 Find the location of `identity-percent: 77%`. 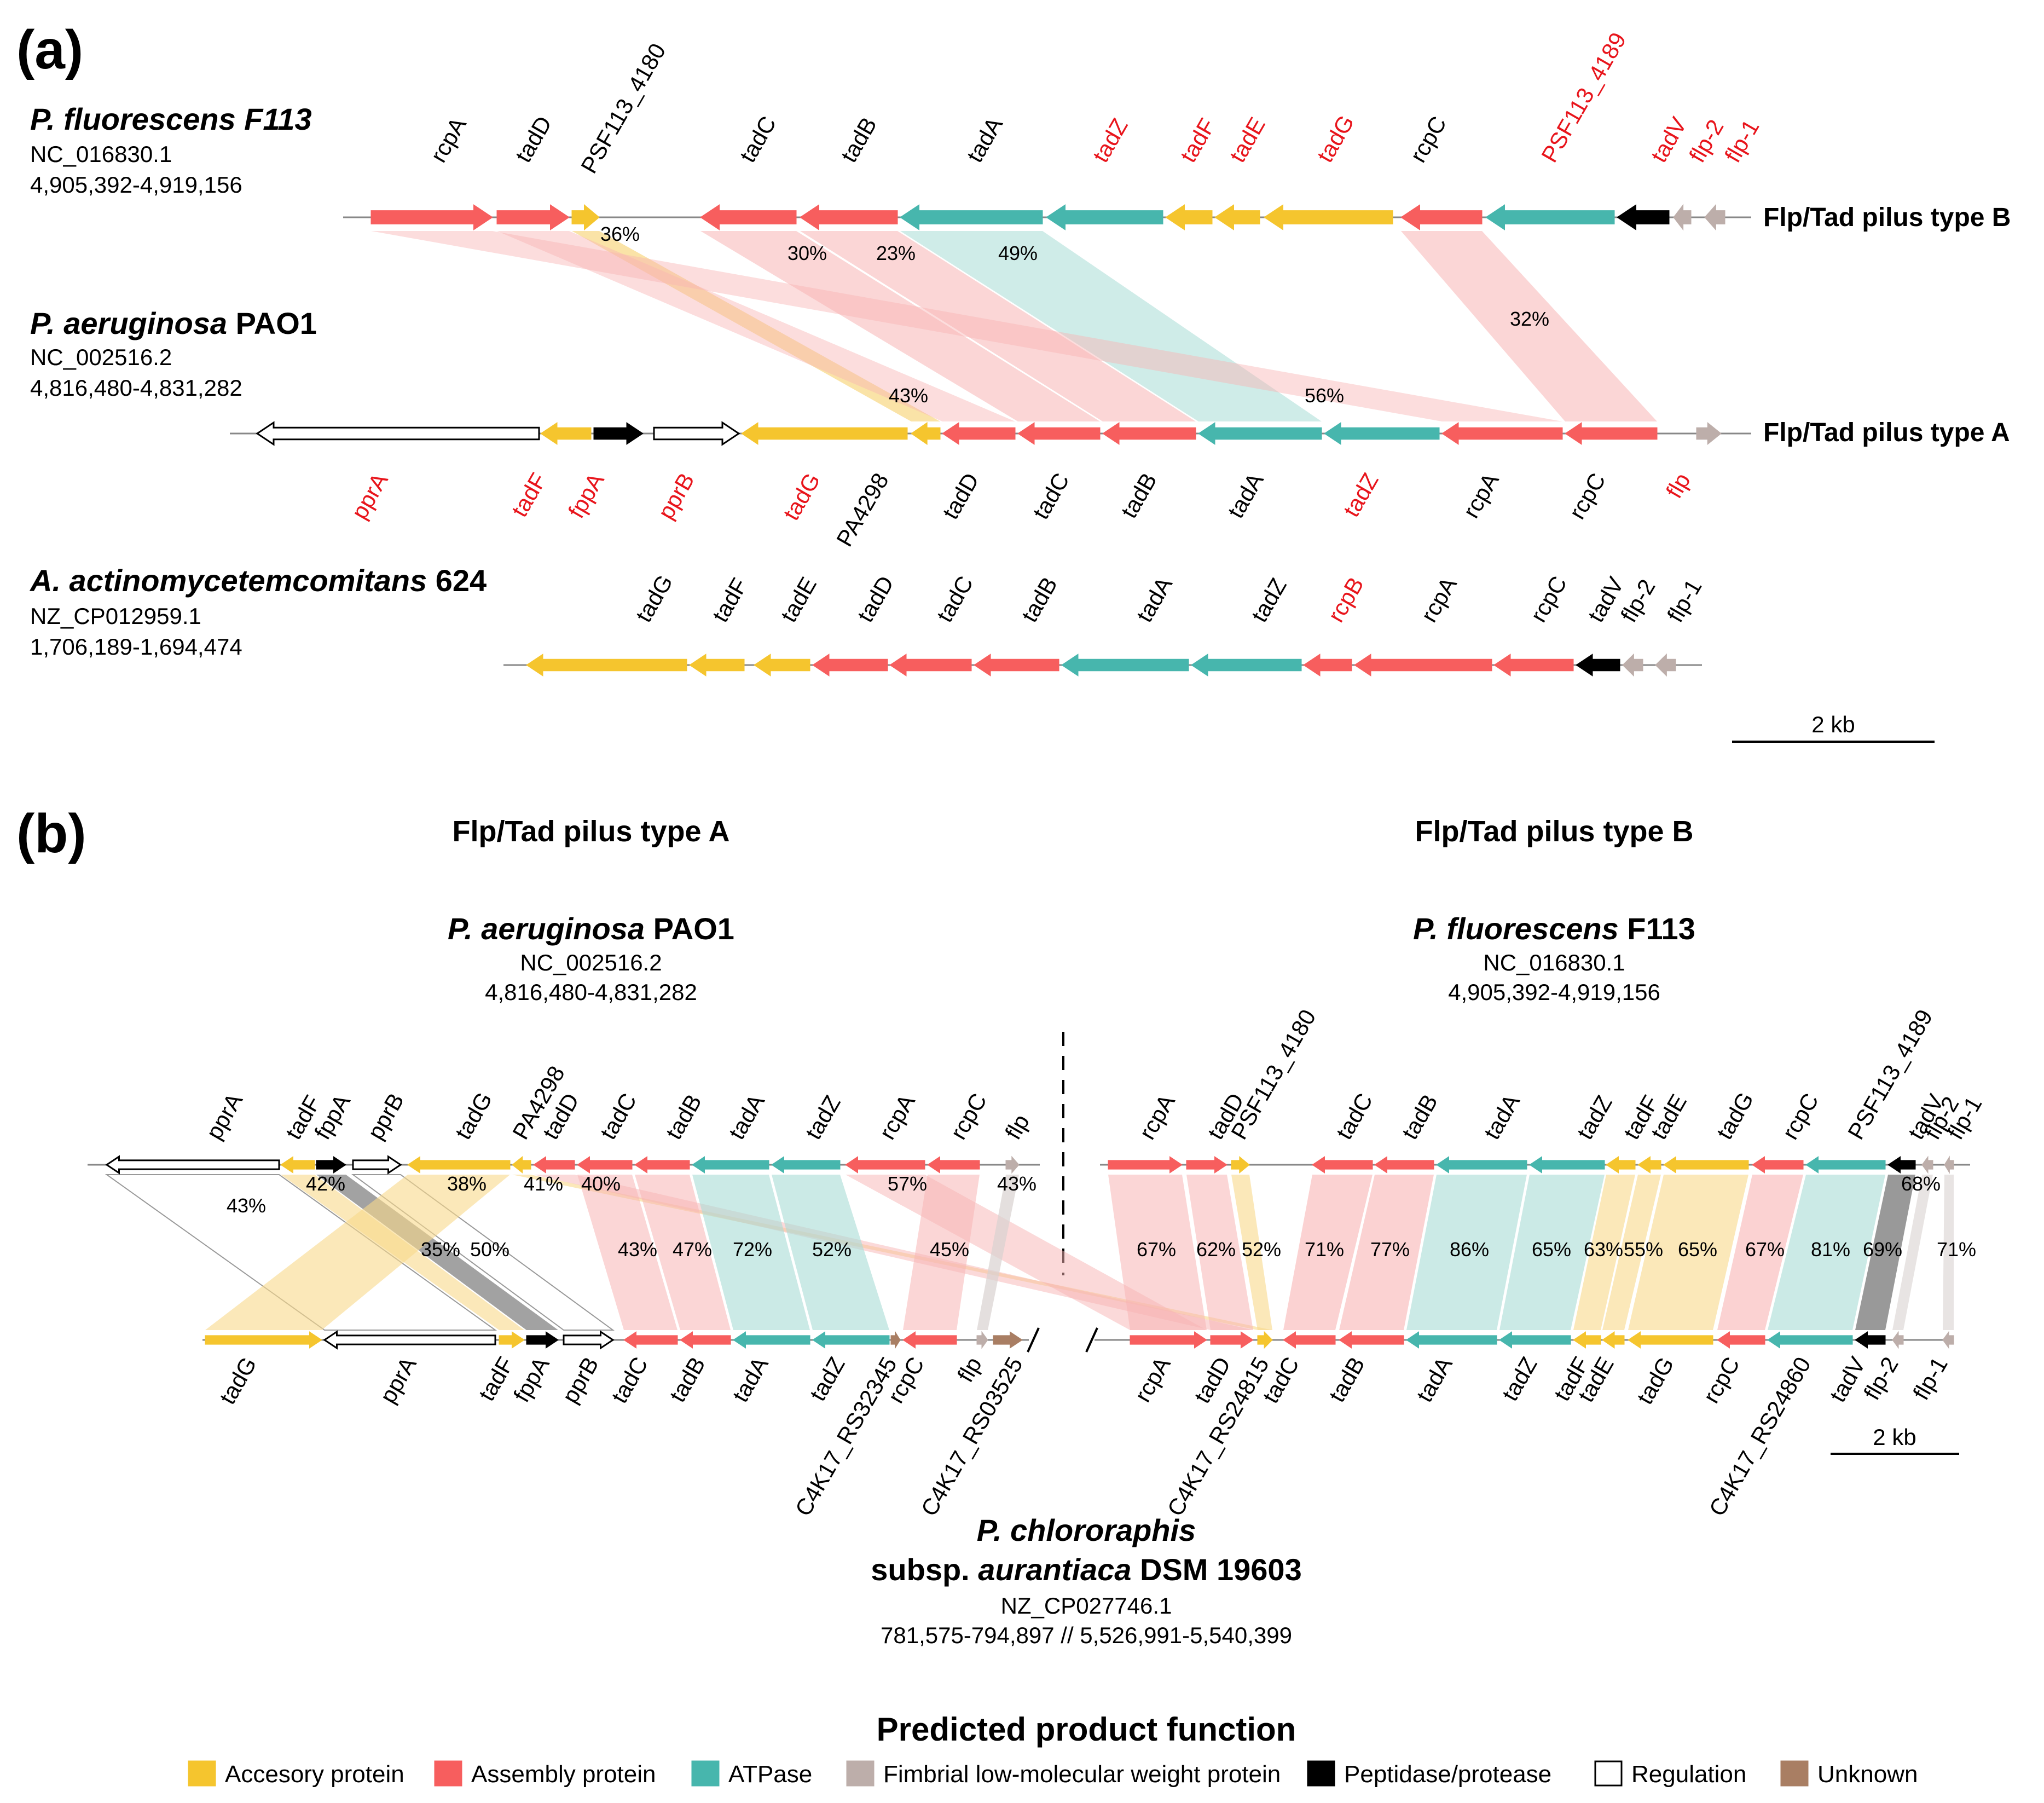

identity-percent: 77% is located at coordinates (1390, 1249).